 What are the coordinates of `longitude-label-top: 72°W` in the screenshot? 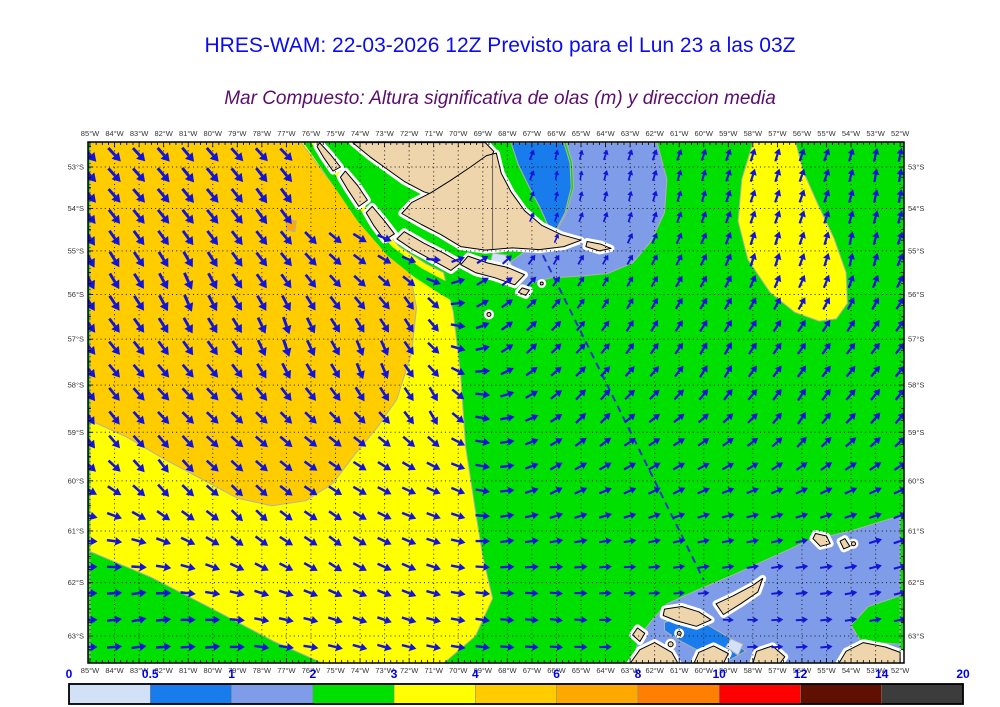 It's located at (409, 133).